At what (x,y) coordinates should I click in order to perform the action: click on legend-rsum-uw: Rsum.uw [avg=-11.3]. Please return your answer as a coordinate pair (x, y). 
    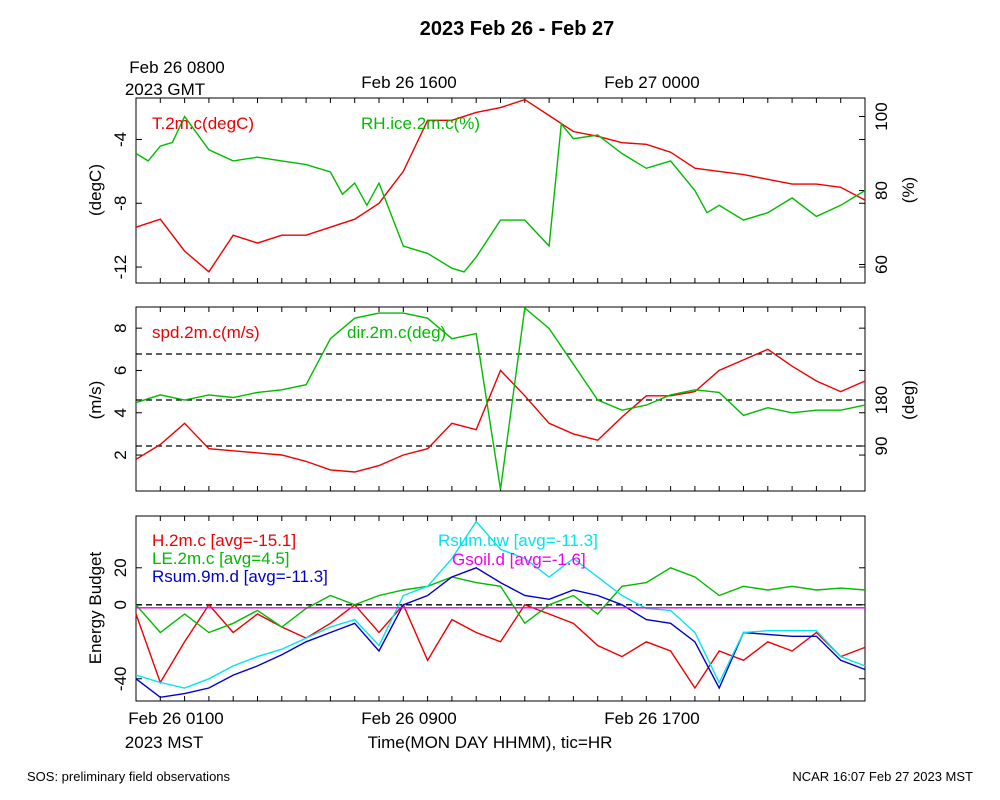
    Looking at the image, I should click on (518, 540).